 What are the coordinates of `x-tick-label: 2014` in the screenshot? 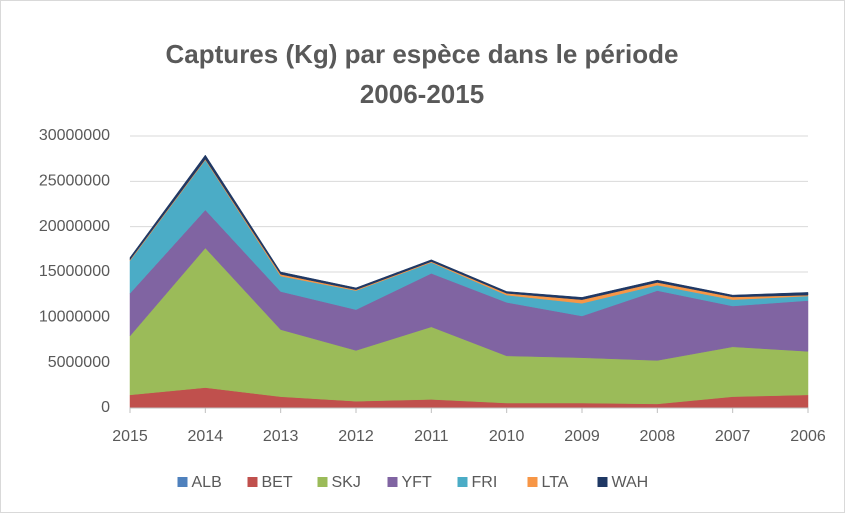 It's located at (206, 436).